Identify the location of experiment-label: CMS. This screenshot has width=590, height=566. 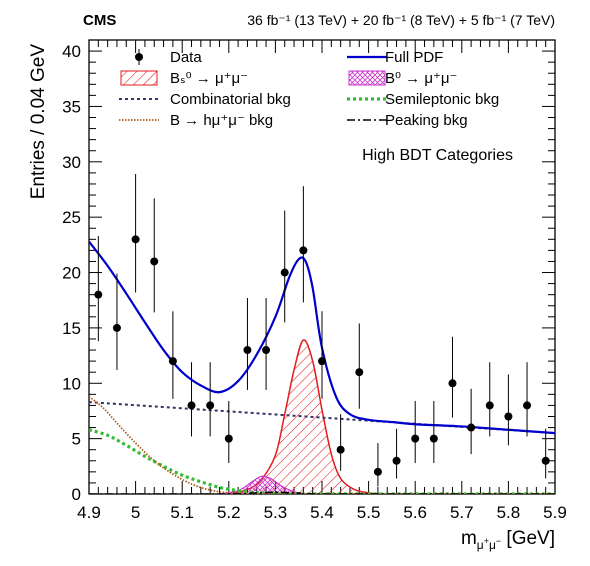
(99, 20).